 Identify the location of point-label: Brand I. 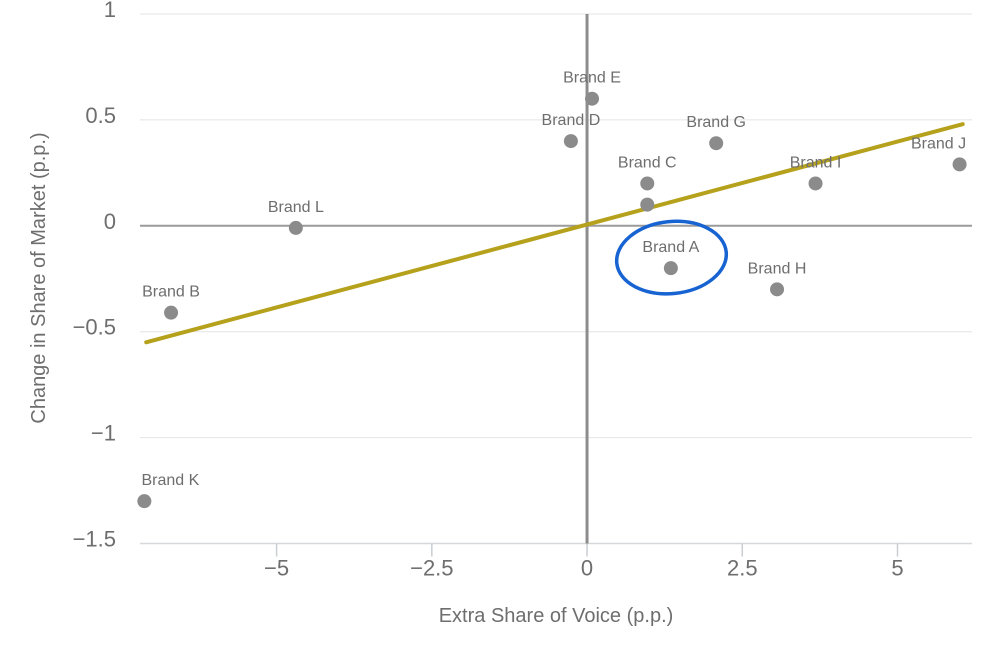
(816, 162).